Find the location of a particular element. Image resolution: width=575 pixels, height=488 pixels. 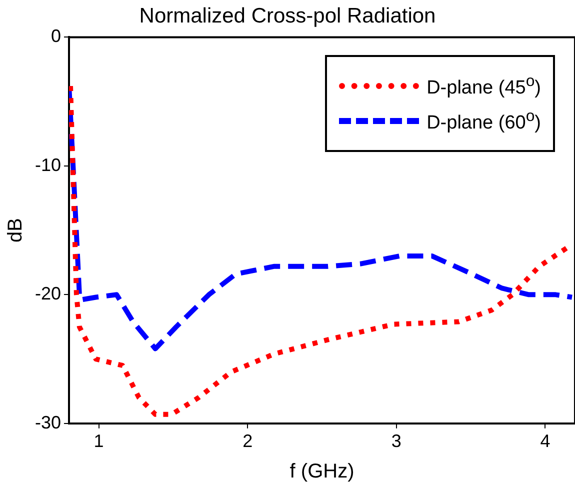

y-tick-label: 0 is located at coordinates (56, 36).